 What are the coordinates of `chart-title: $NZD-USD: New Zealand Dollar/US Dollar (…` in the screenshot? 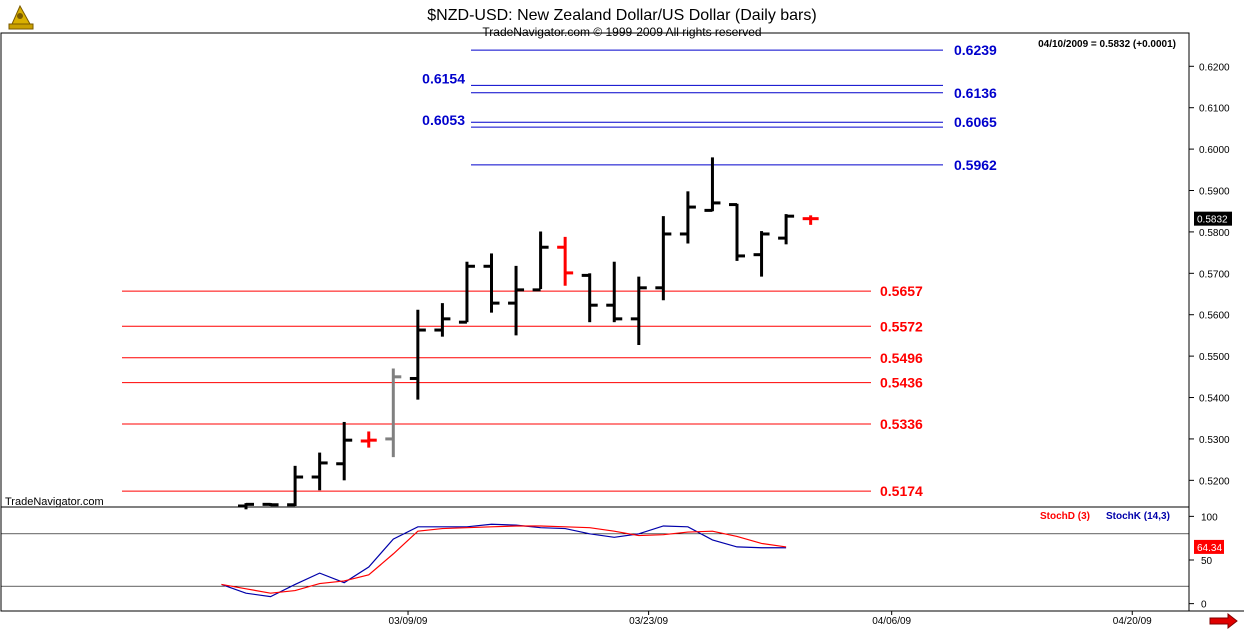 It's located at (621, 15).